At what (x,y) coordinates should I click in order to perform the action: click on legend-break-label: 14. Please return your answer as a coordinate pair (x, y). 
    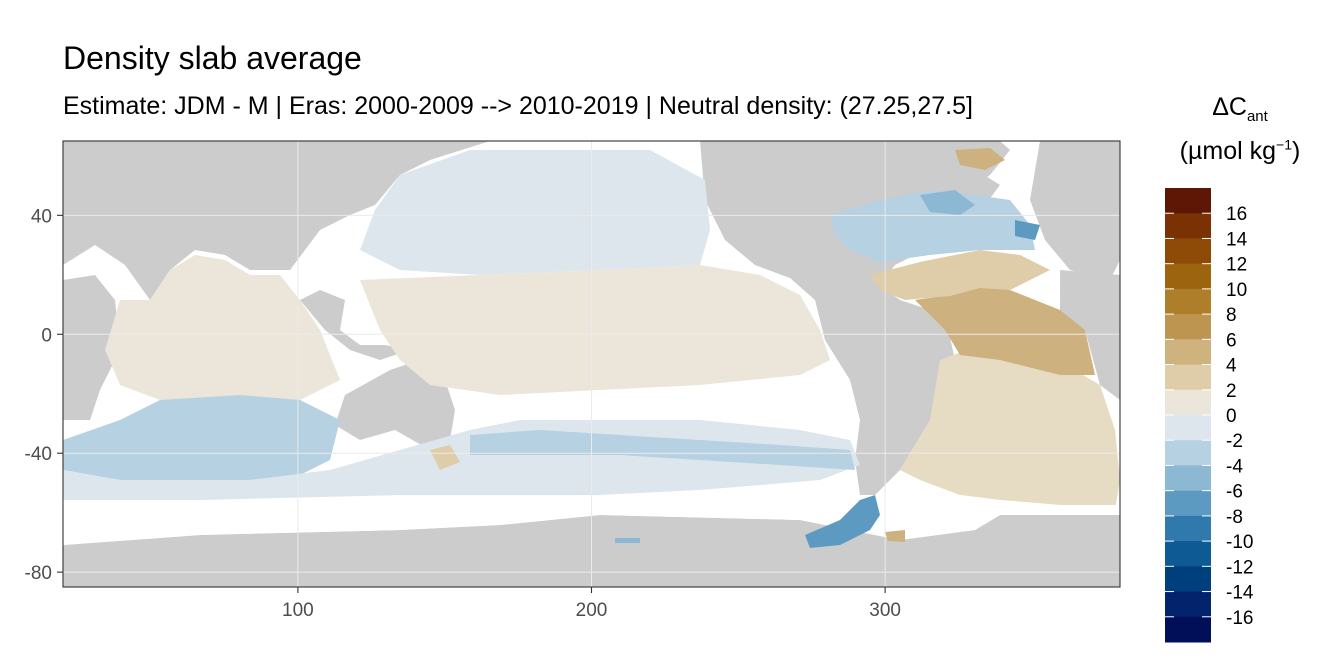
    Looking at the image, I should click on (1237, 239).